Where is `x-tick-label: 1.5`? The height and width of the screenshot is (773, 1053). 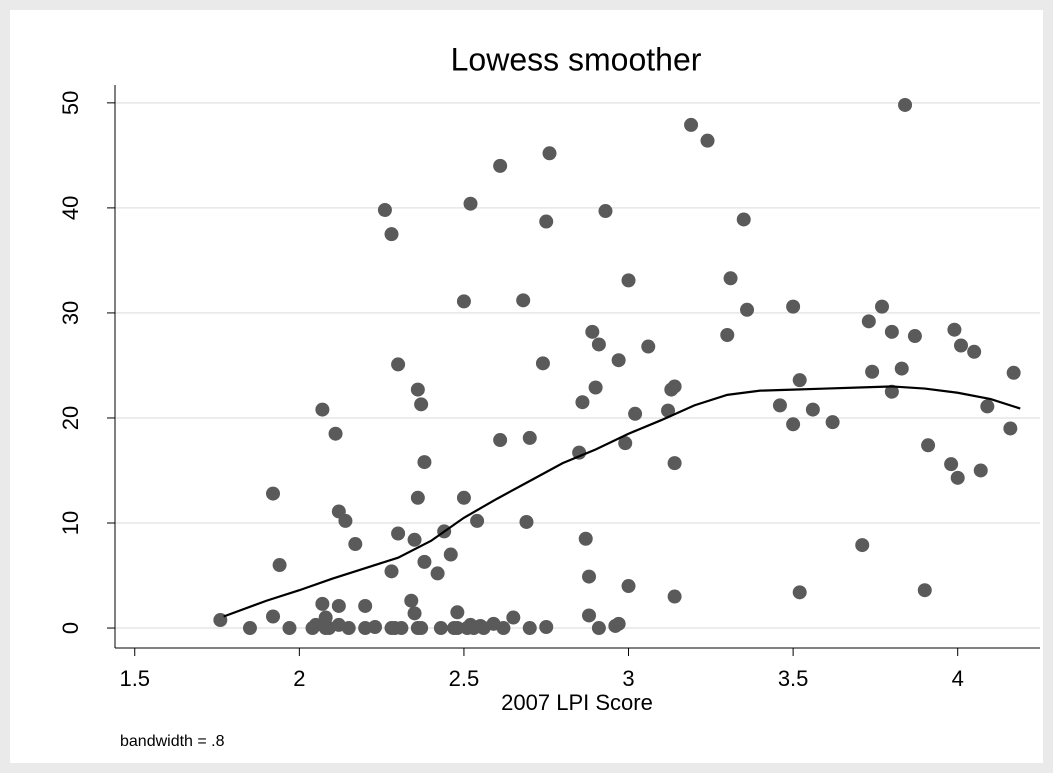
x-tick-label: 1.5 is located at coordinates (134, 678).